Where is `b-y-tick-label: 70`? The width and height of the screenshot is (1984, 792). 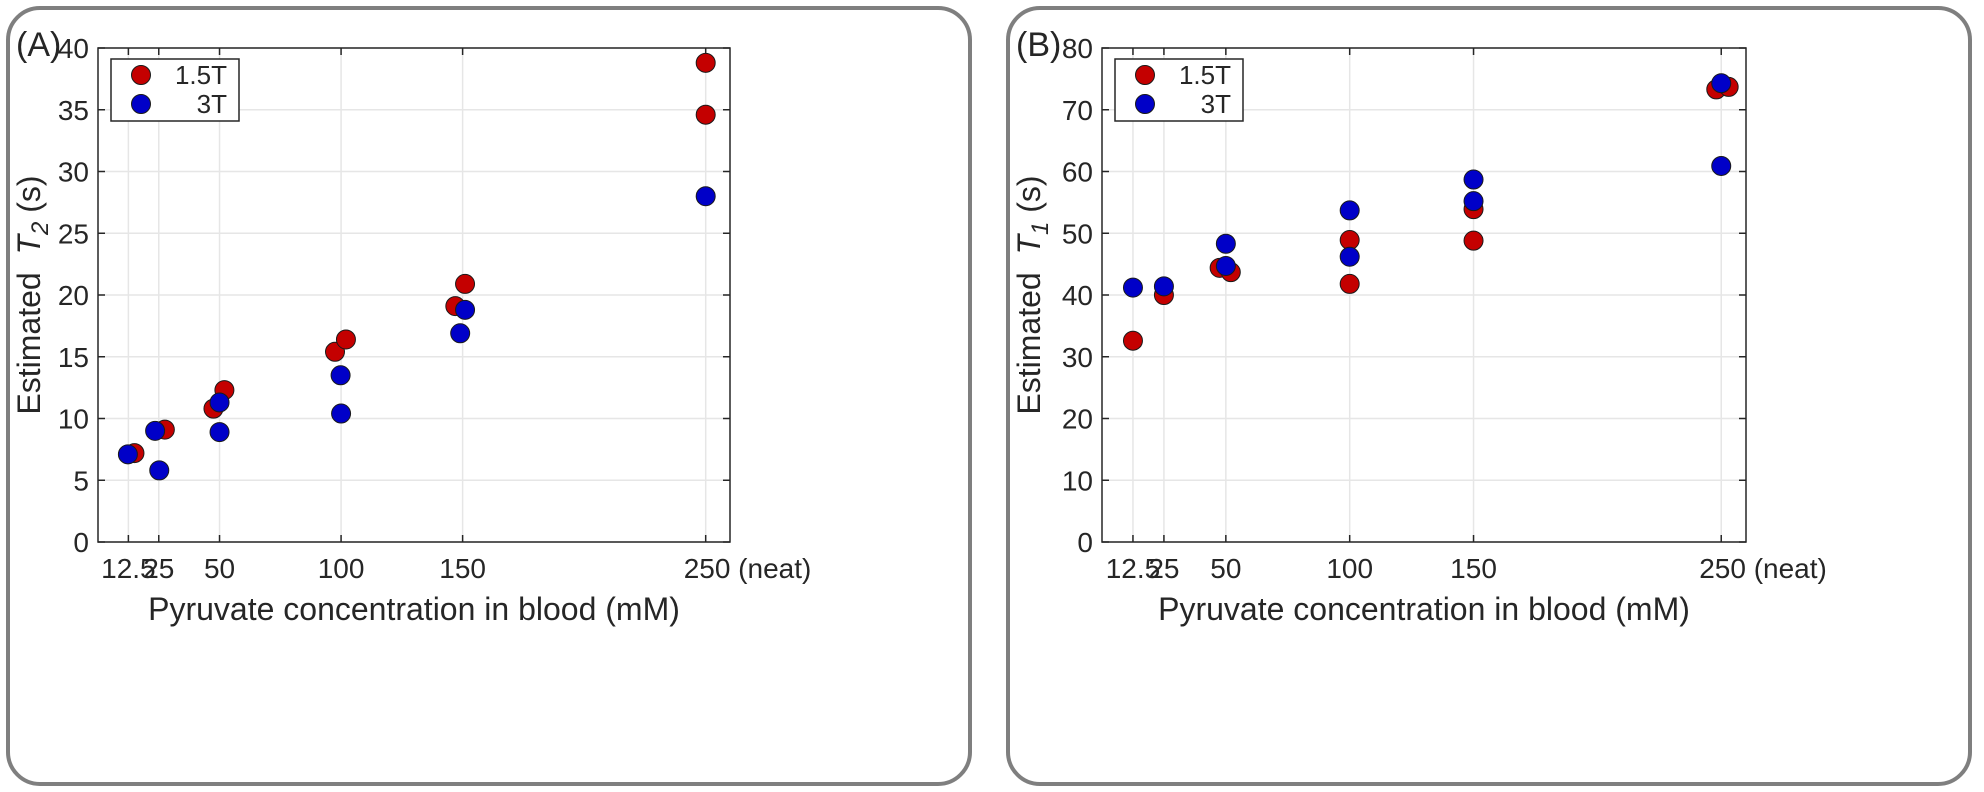
b-y-tick-label: 70 is located at coordinates (1077, 110).